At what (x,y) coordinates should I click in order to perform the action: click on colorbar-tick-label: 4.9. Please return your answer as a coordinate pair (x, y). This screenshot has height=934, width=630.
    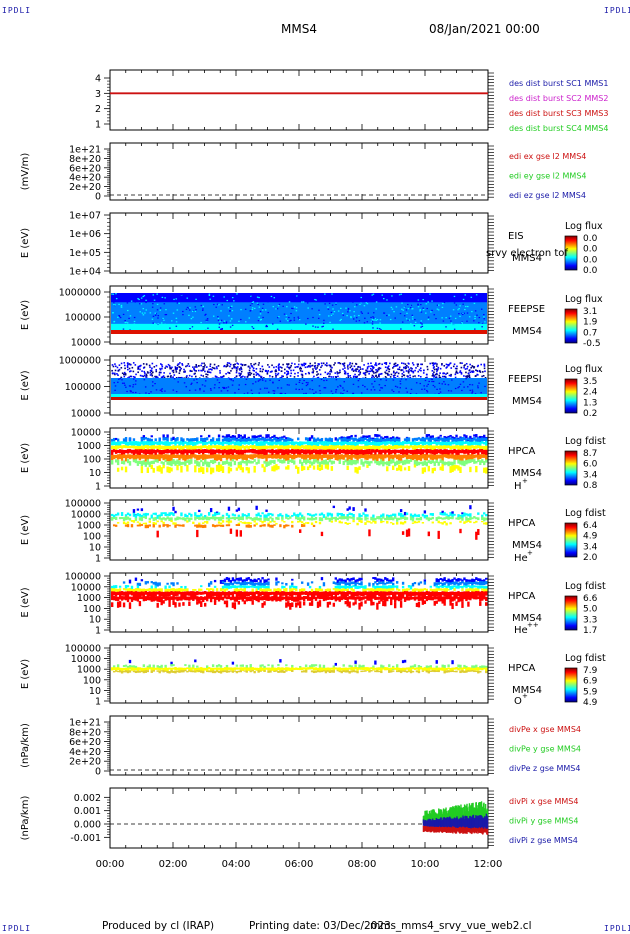
    Looking at the image, I should click on (590, 537).